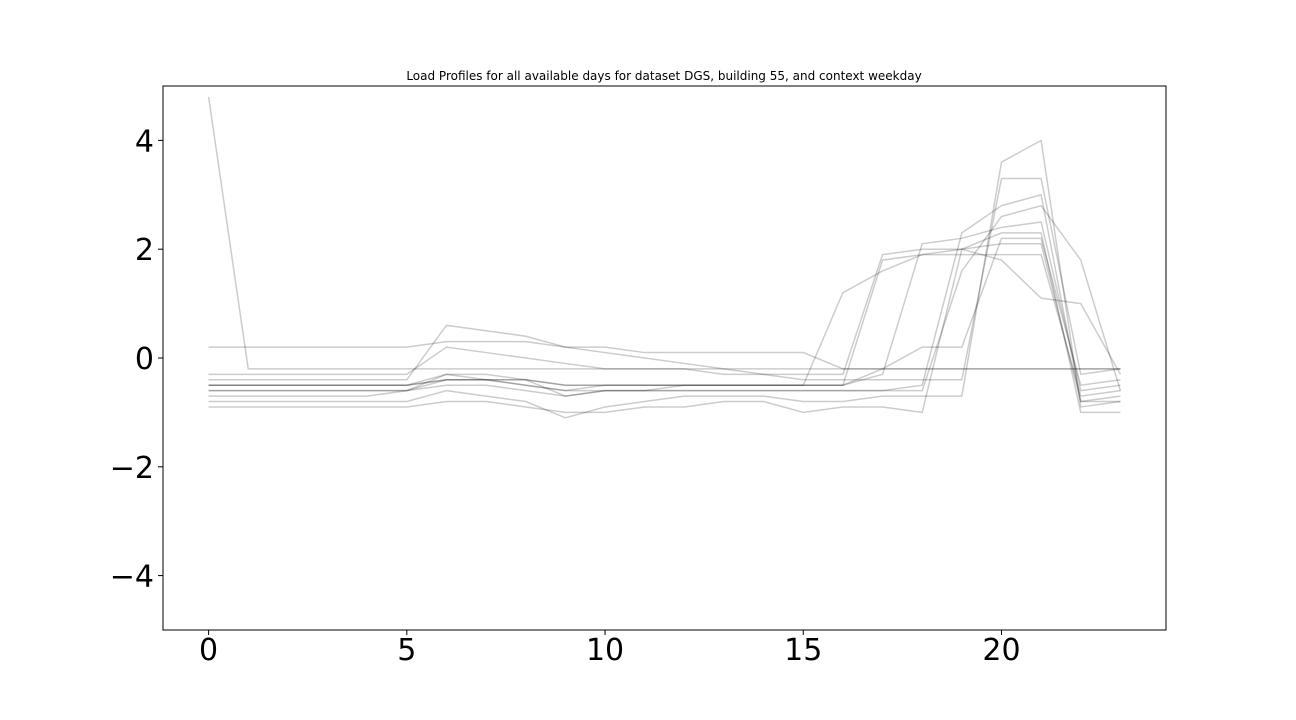  Describe the element at coordinates (132, 577) in the screenshot. I see `y-tick-label-4: −4` at that location.